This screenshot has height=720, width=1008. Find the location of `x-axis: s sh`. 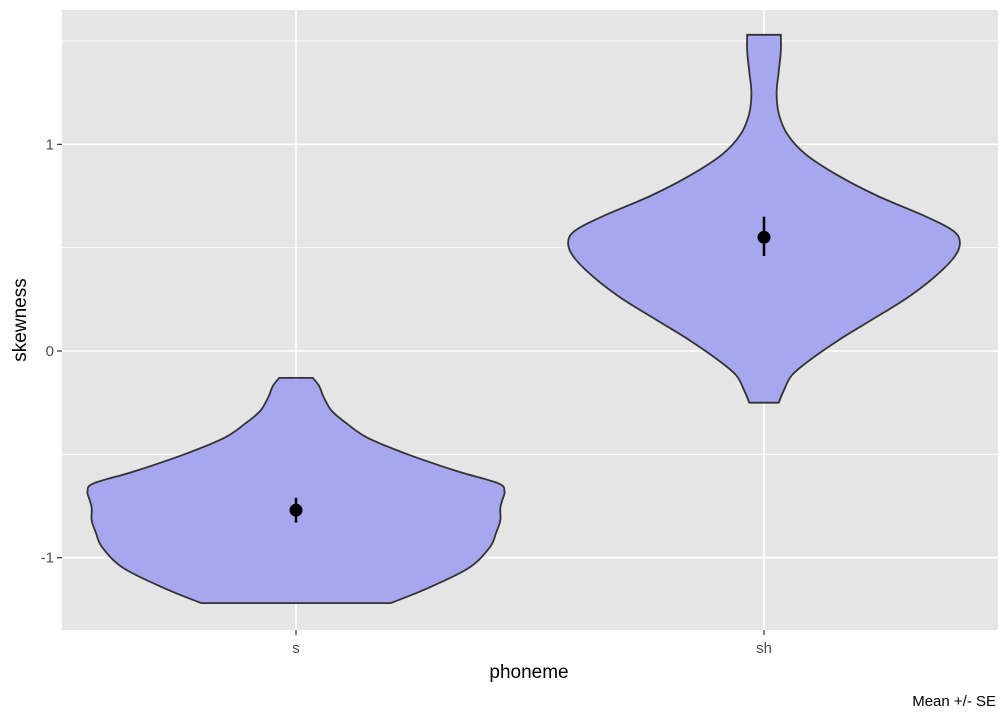

x-axis: s sh is located at coordinates (532, 643).